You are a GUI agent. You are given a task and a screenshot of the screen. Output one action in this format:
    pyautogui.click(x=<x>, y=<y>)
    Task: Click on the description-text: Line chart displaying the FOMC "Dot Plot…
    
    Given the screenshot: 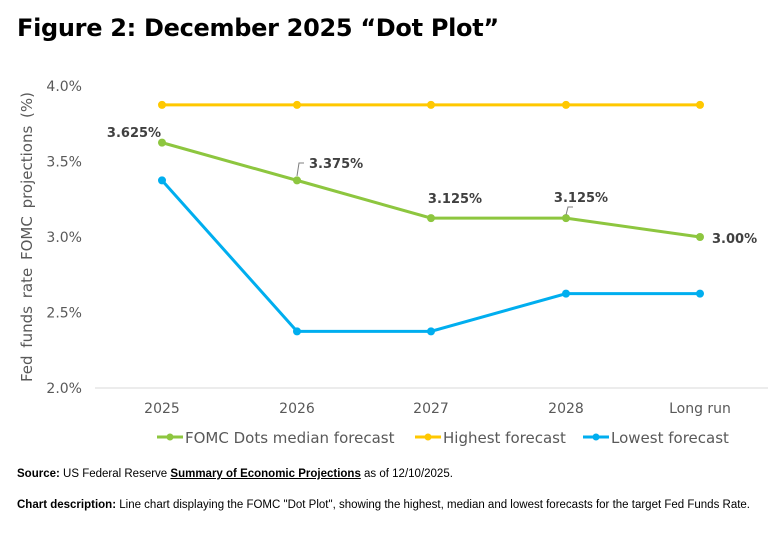 What is the action you would take?
    pyautogui.click(x=433, y=505)
    